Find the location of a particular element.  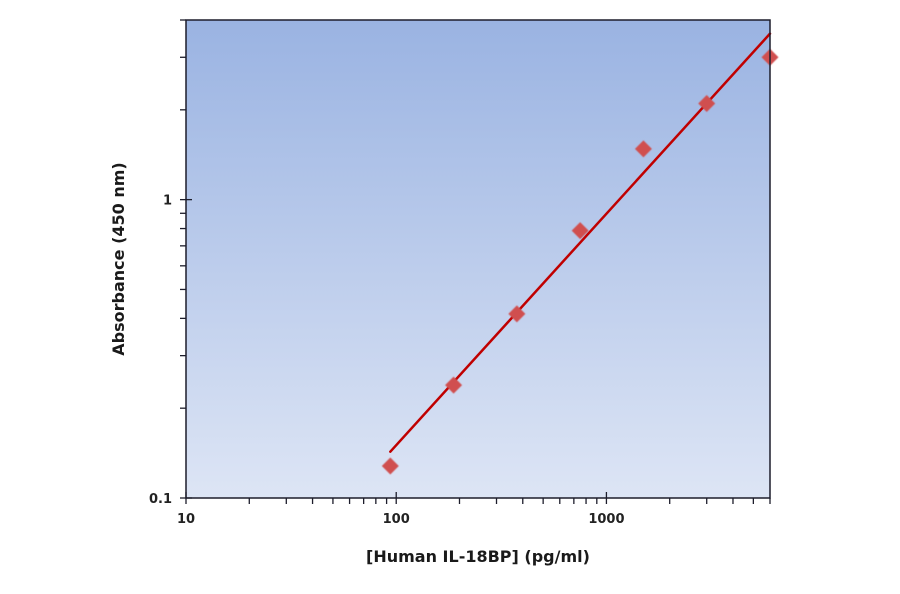

y-tick-label: 1 is located at coordinates (167, 201).